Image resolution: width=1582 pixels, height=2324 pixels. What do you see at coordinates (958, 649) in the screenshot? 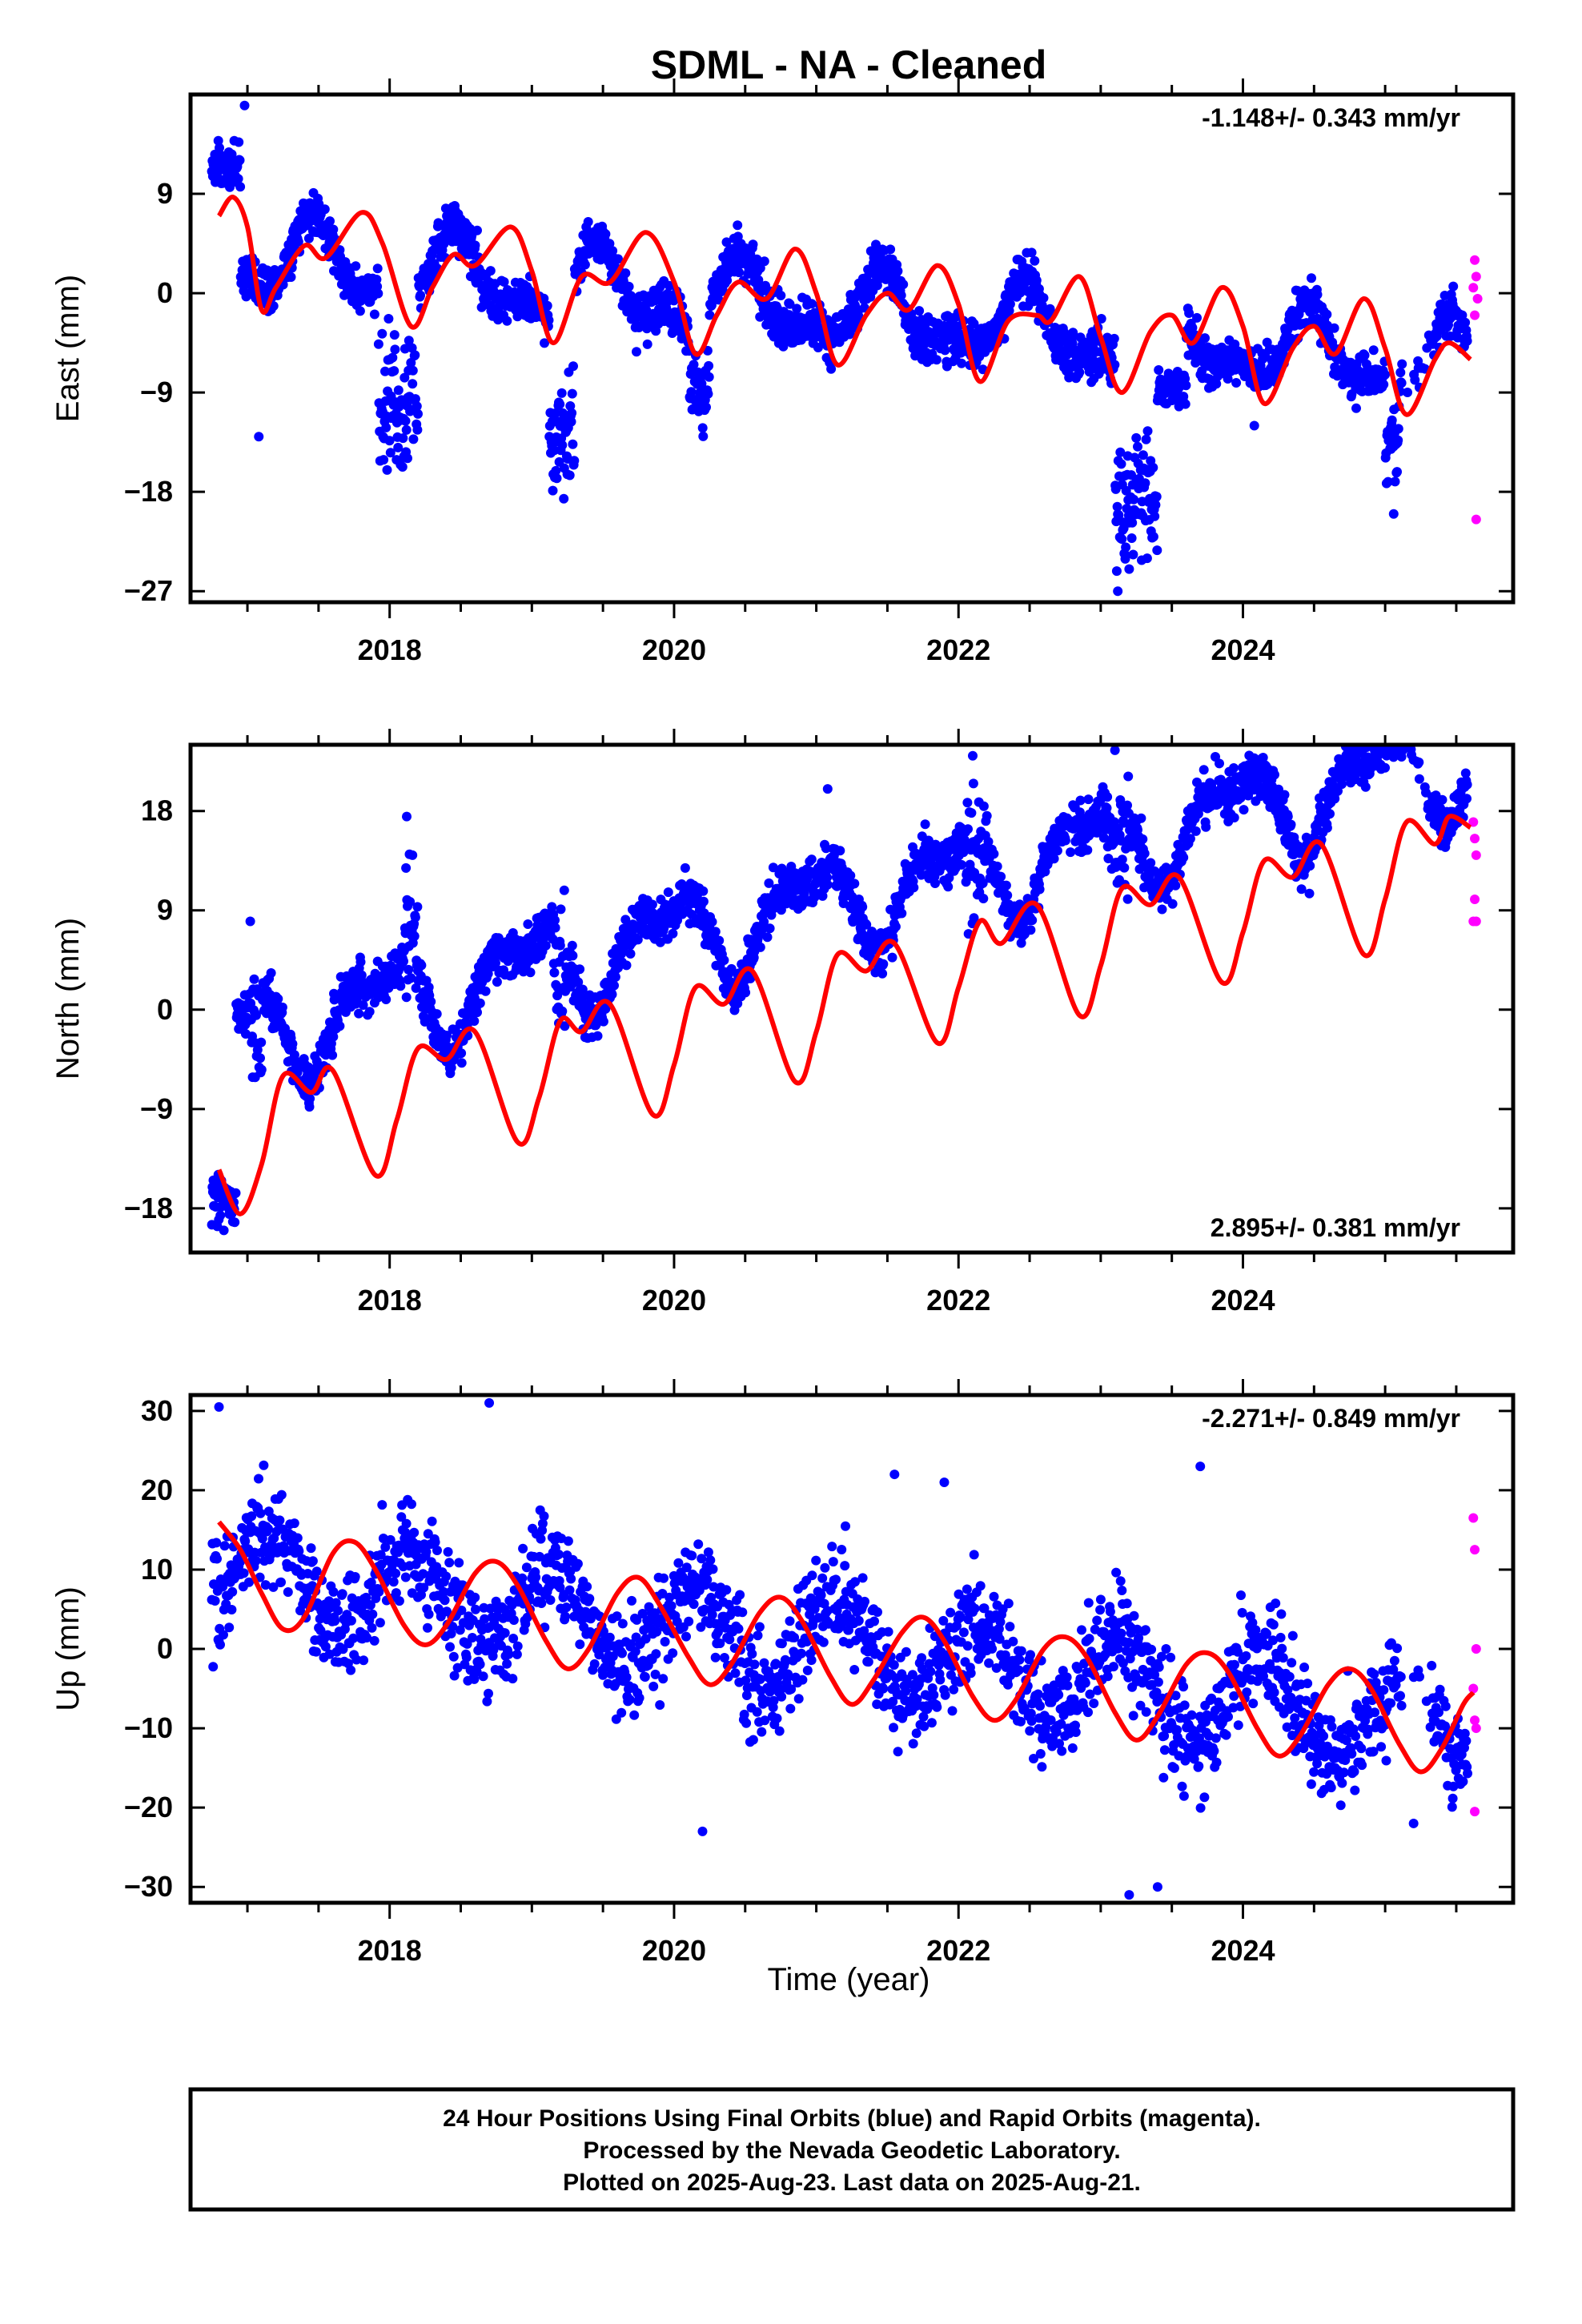
I see `x-tick-label: 2022` at bounding box center [958, 649].